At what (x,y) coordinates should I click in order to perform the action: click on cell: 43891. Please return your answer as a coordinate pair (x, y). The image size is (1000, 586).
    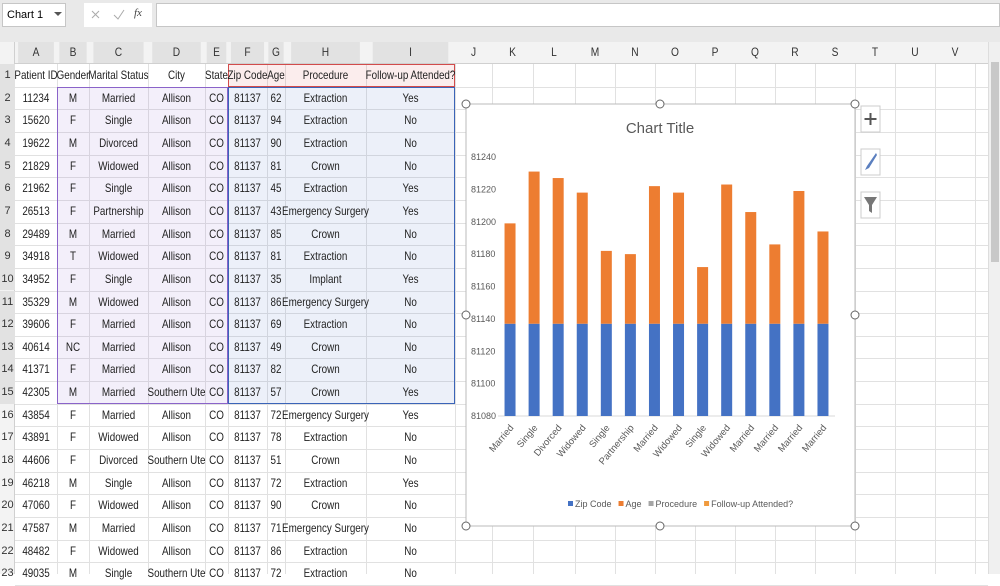
    Looking at the image, I should click on (36, 437).